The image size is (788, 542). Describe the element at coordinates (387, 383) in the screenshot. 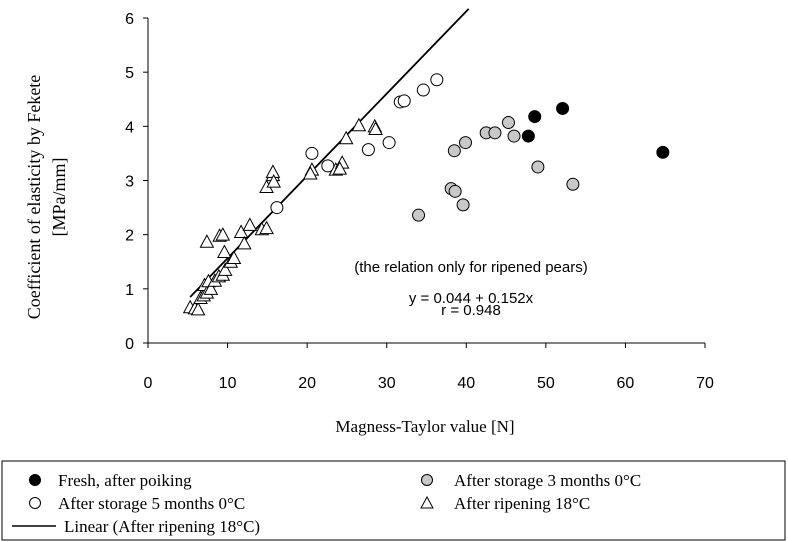

I see `x-tick-label: 30` at that location.